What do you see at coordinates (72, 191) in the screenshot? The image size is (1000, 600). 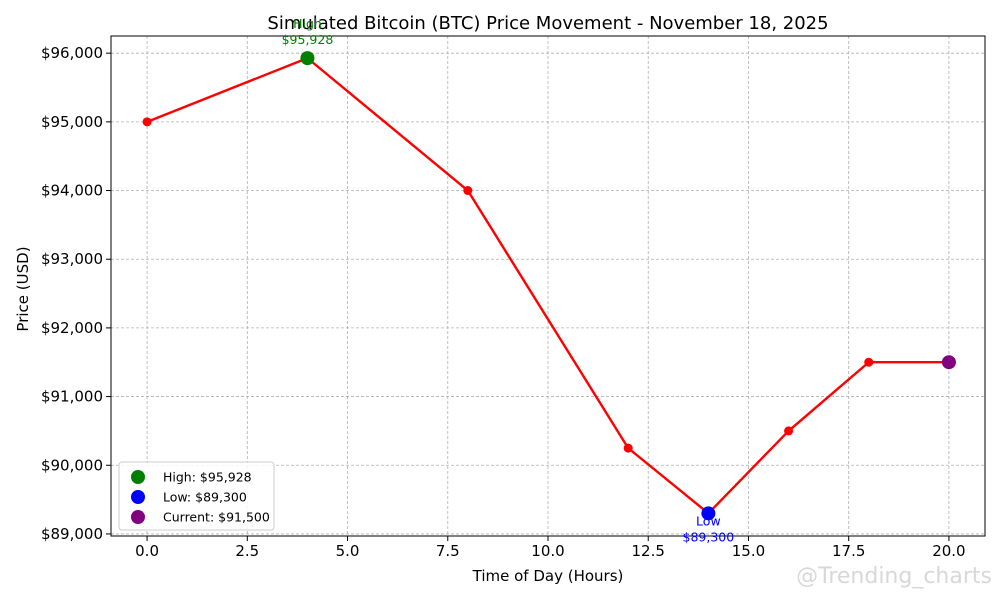 I see `y-tick-label: $94,000` at bounding box center [72, 191].